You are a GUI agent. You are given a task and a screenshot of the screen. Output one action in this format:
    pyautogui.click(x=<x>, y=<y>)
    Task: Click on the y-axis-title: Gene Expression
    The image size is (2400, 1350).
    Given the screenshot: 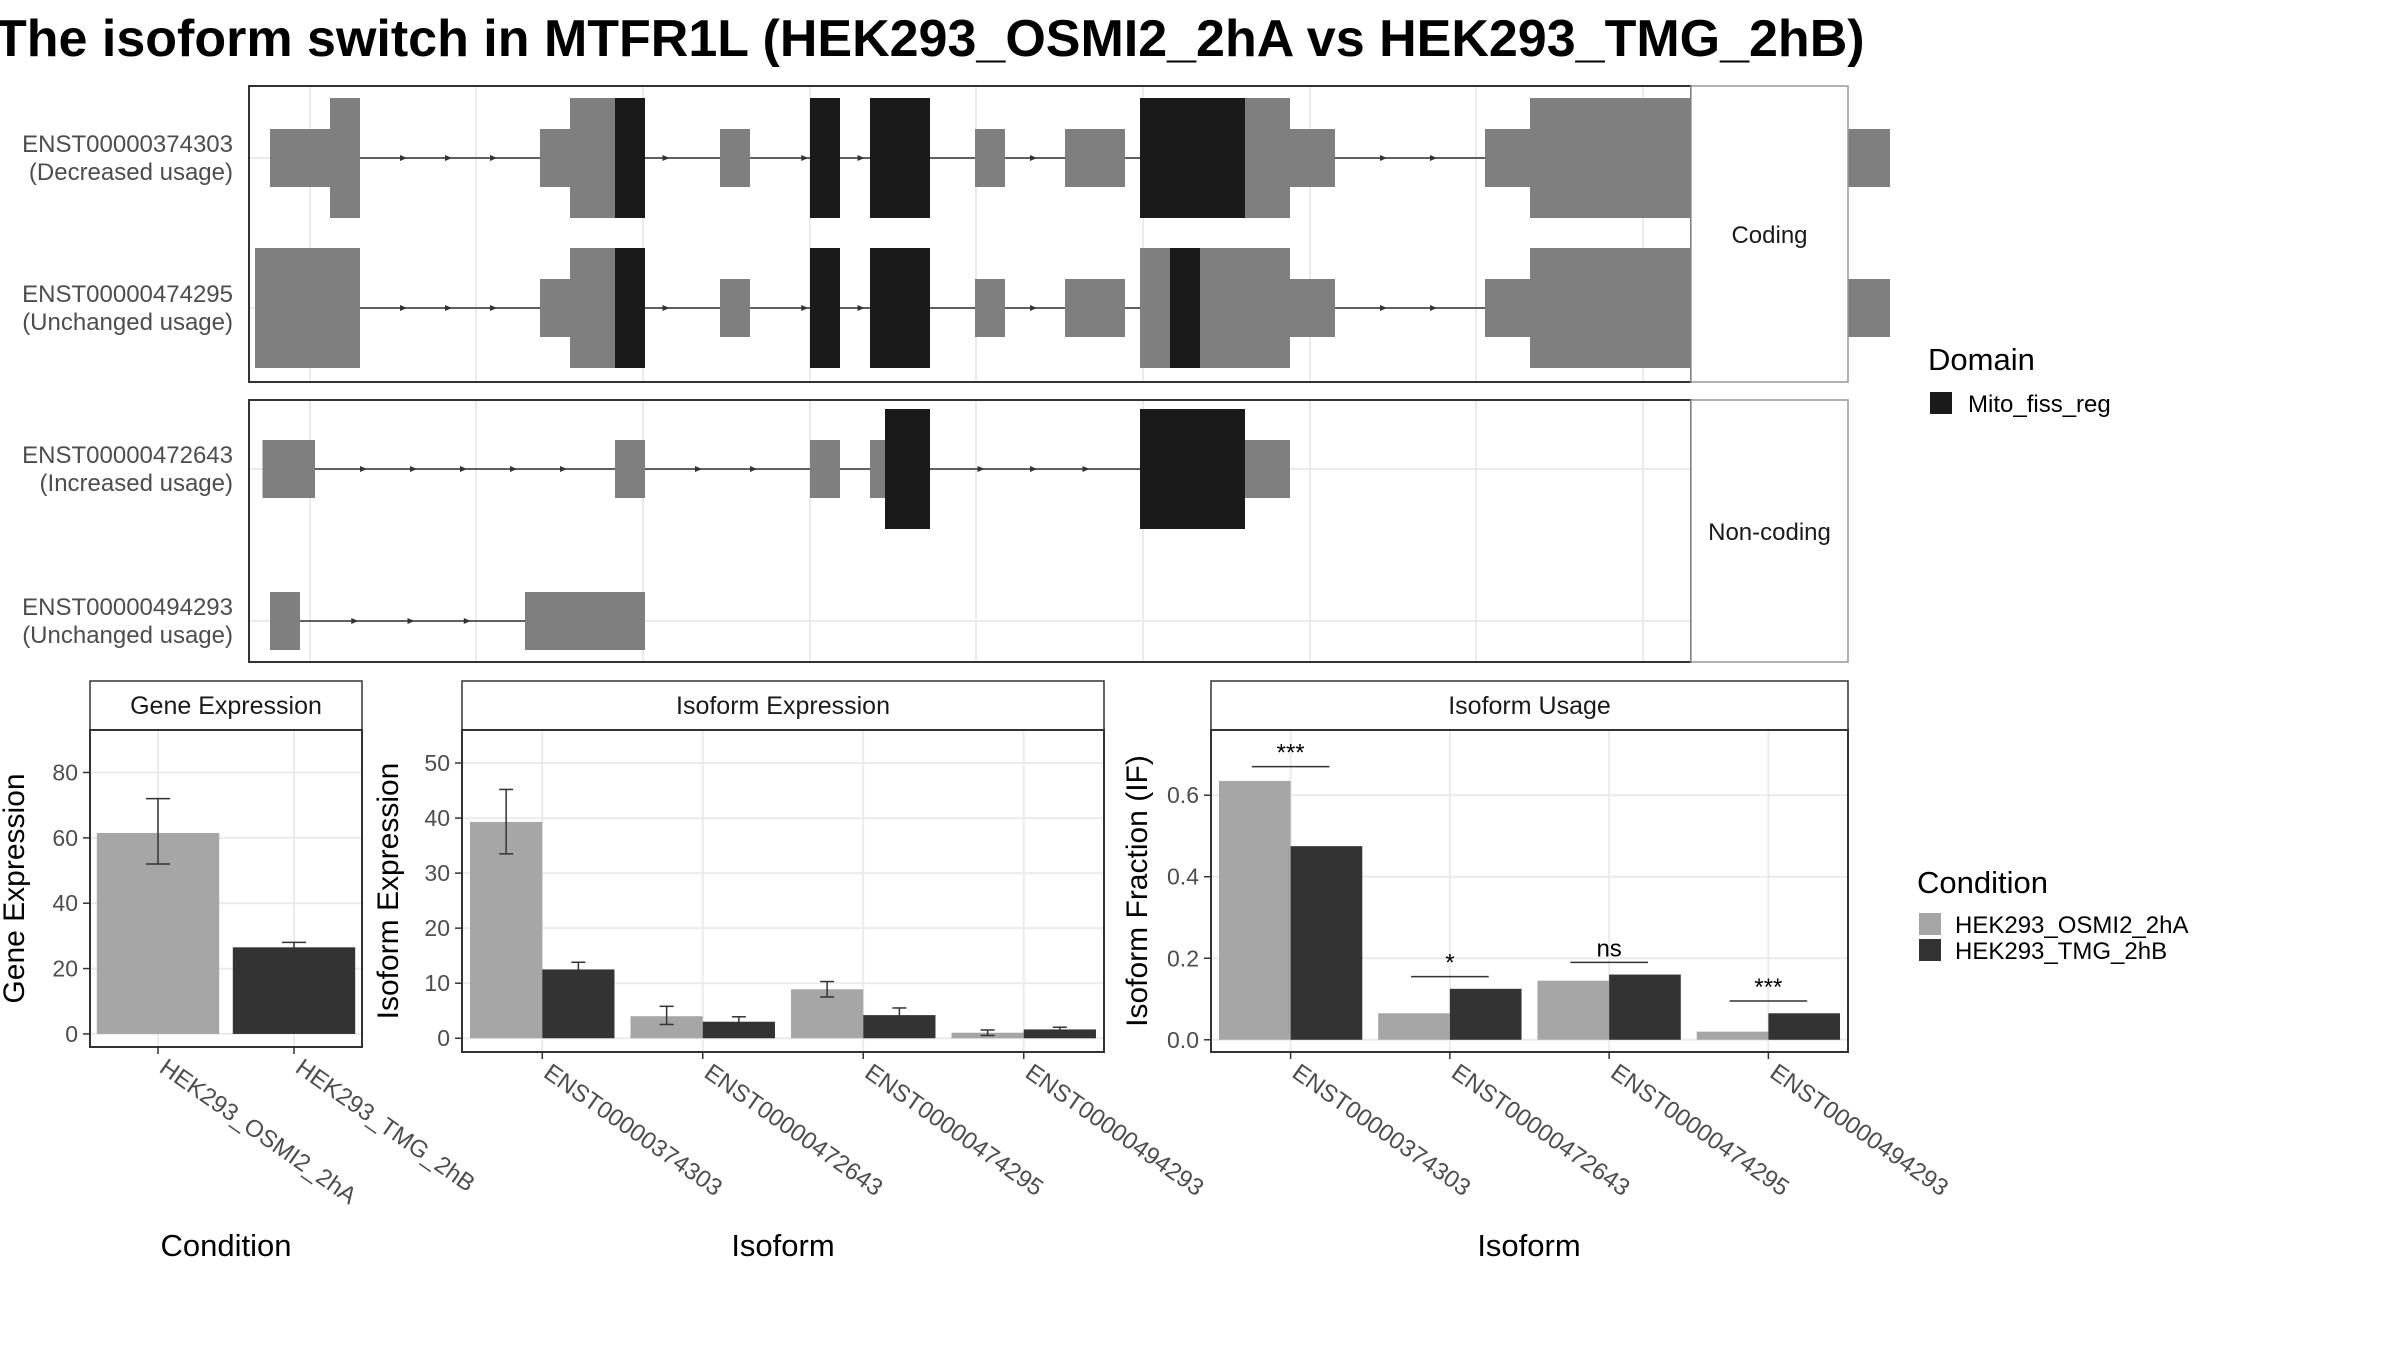 What is the action you would take?
    pyautogui.click(x=15, y=888)
    